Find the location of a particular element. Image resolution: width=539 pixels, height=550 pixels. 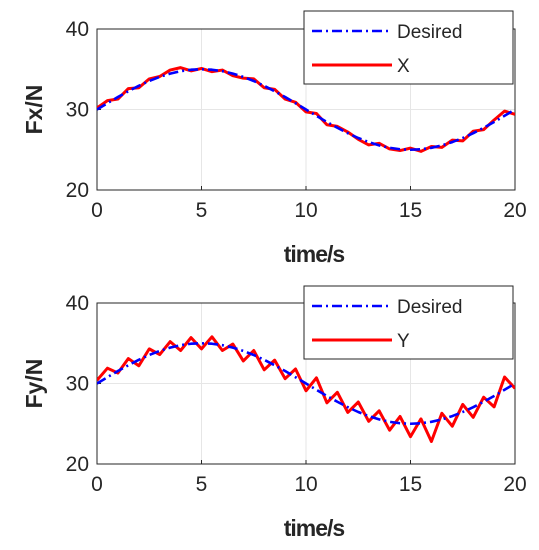

chart1-y-tick-label: 40 is located at coordinates (77, 29).